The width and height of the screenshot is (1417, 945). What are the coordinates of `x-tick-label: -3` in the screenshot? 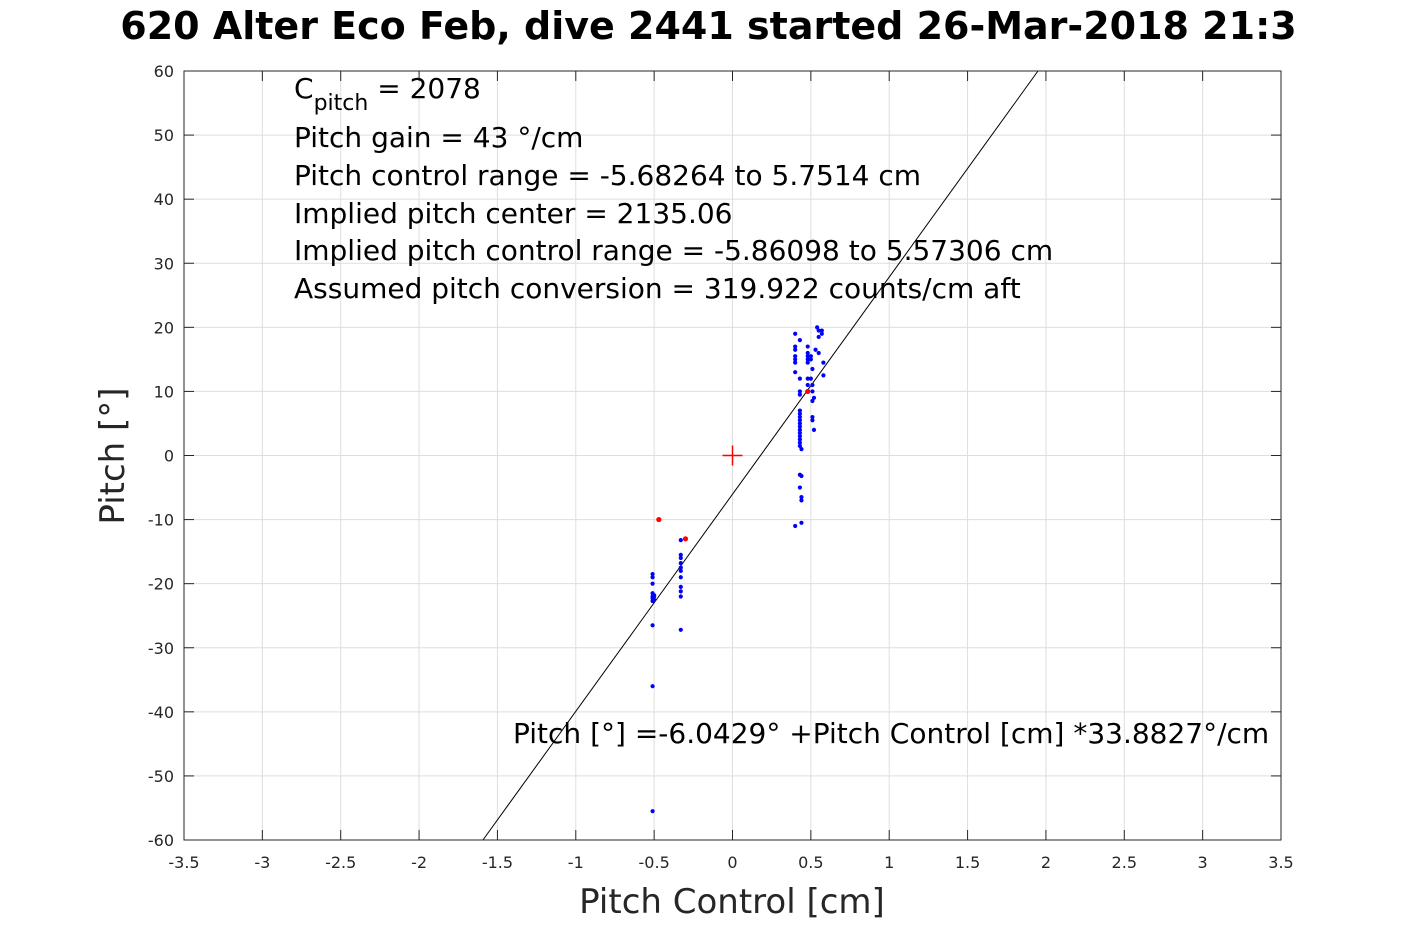 It's located at (262, 862).